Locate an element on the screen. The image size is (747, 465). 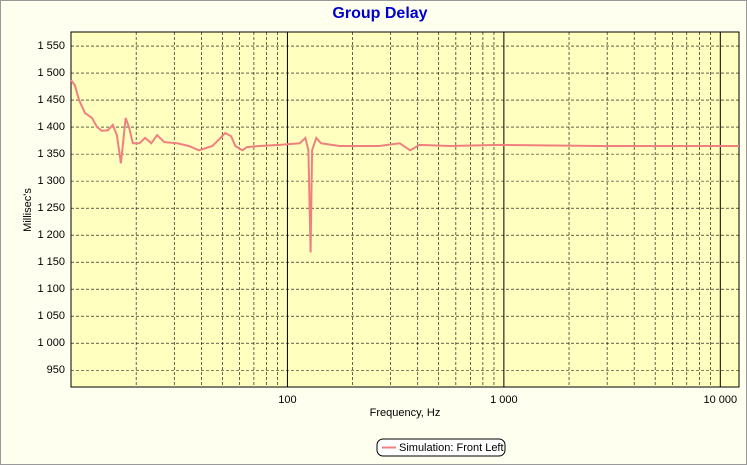
y-tick-label: 1 500 is located at coordinates (51, 73).